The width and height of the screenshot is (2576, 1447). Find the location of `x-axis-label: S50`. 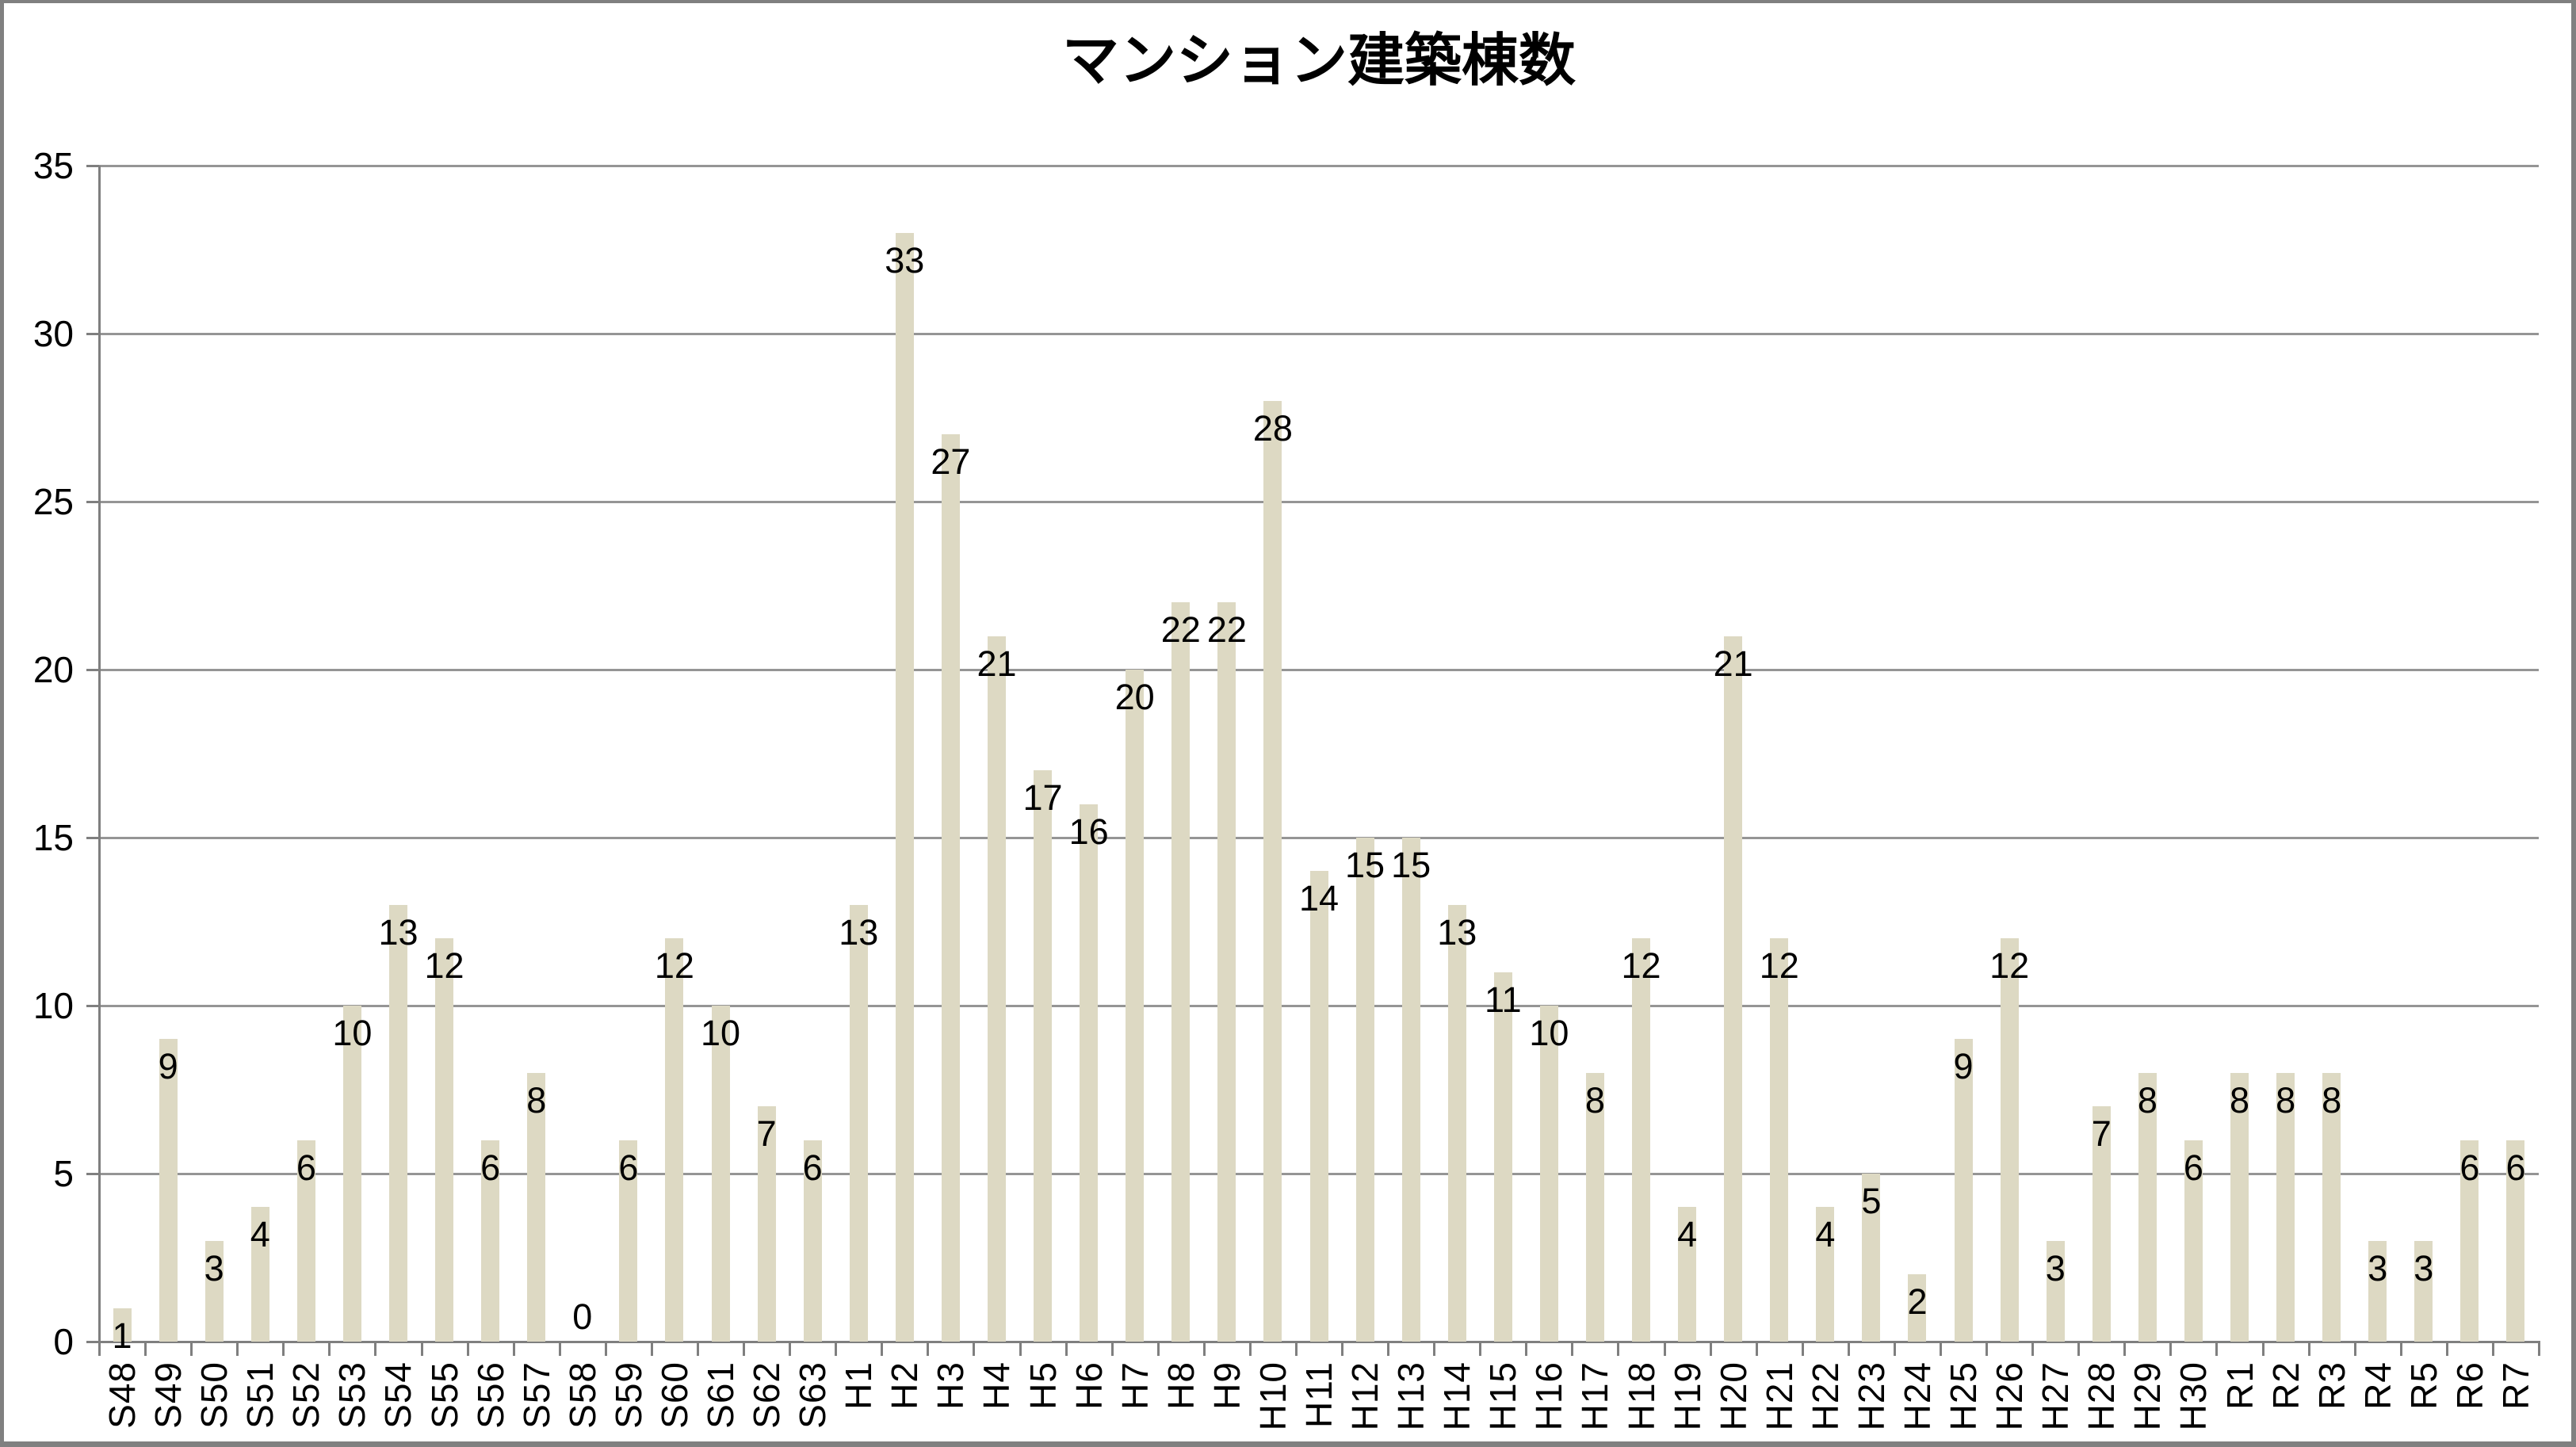

x-axis-label: S50 is located at coordinates (214, 1395).